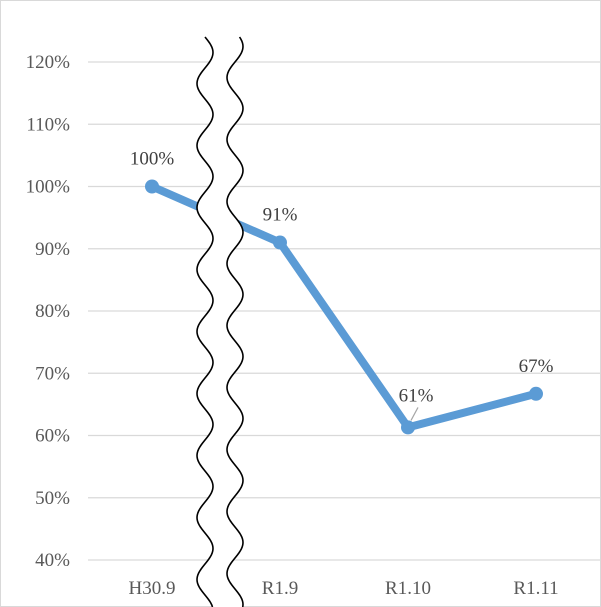 This screenshot has width=601, height=607. I want to click on y-tick-label: 90%, so click(52, 249).